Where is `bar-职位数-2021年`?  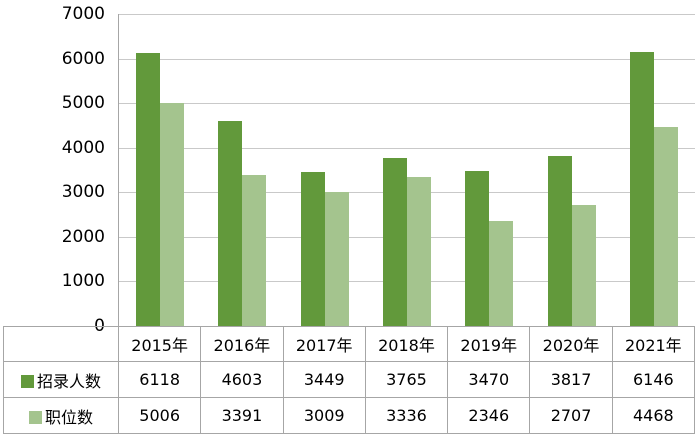 bar-职位数-2021年 is located at coordinates (665, 226).